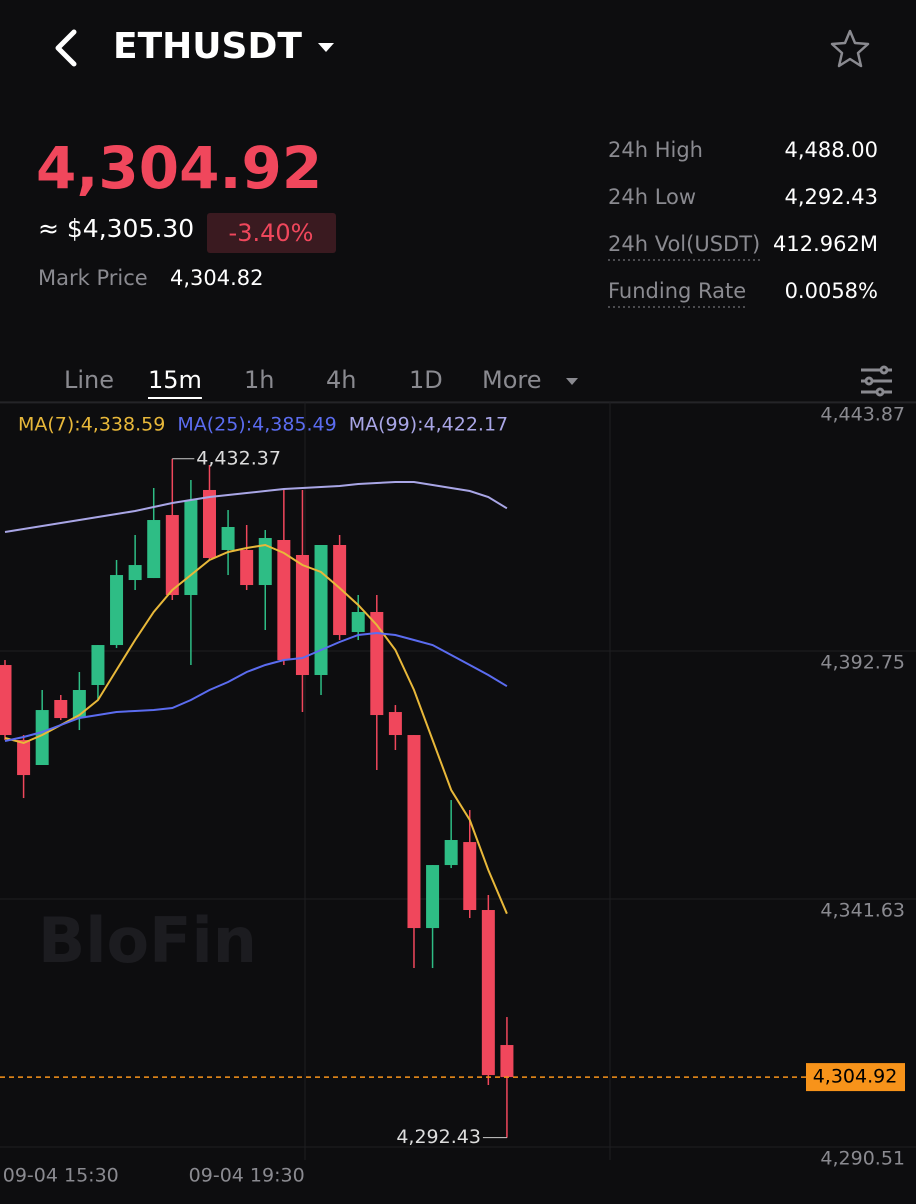 The image size is (916, 1204). I want to click on y-tick-label: 4,392.75, so click(862, 662).